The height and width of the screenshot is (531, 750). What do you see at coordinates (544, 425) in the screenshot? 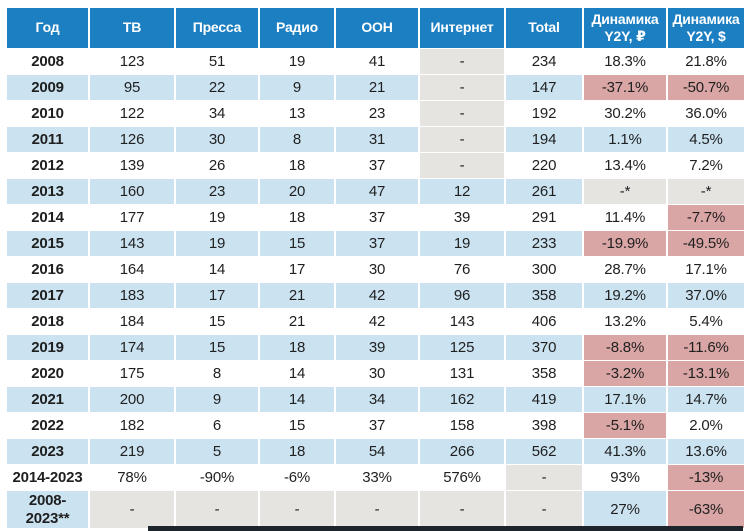
I see `value-cell: 398` at bounding box center [544, 425].